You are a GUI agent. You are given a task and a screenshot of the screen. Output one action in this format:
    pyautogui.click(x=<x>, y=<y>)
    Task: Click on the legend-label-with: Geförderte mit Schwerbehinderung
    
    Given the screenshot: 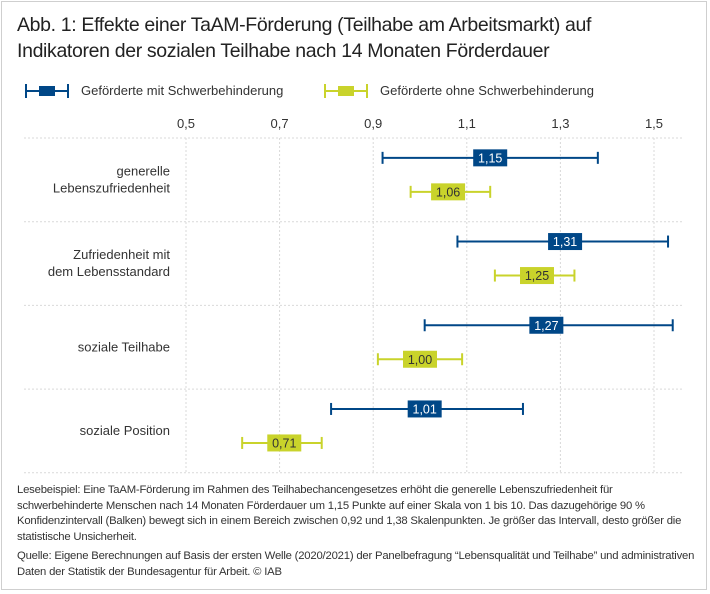 What is the action you would take?
    pyautogui.click(x=182, y=90)
    